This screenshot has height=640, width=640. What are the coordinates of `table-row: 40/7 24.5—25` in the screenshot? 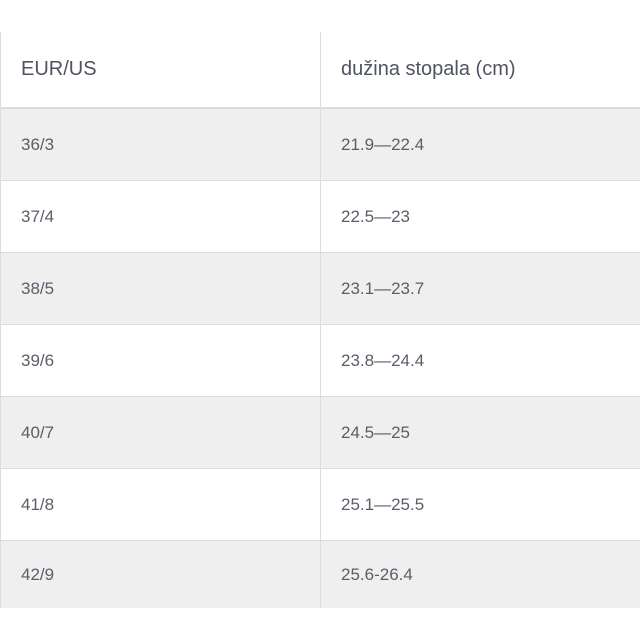 It's located at (320, 433).